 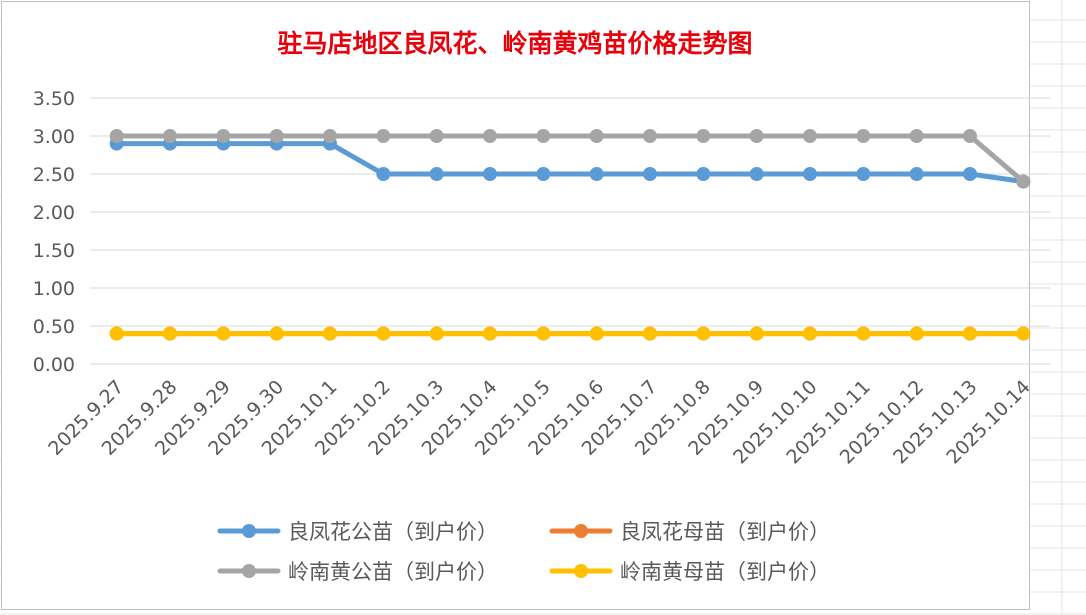 What do you see at coordinates (393, 532) in the screenshot?
I see `legend-label: 良凤花公苗（到户价）` at bounding box center [393, 532].